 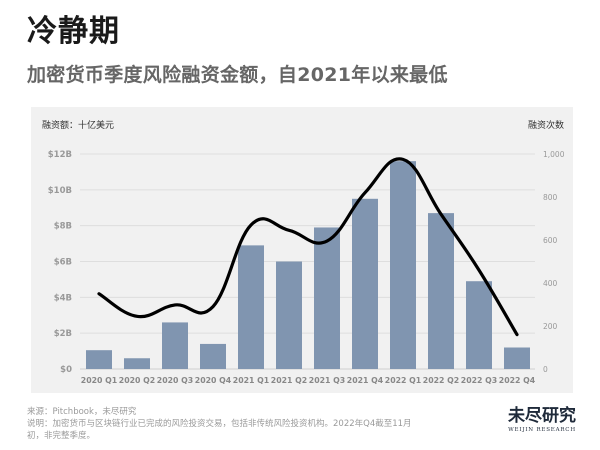 I want to click on left-axis-ticks: $0 $2B $4B $6B $8B $10B $12B, so click(x=60, y=262).